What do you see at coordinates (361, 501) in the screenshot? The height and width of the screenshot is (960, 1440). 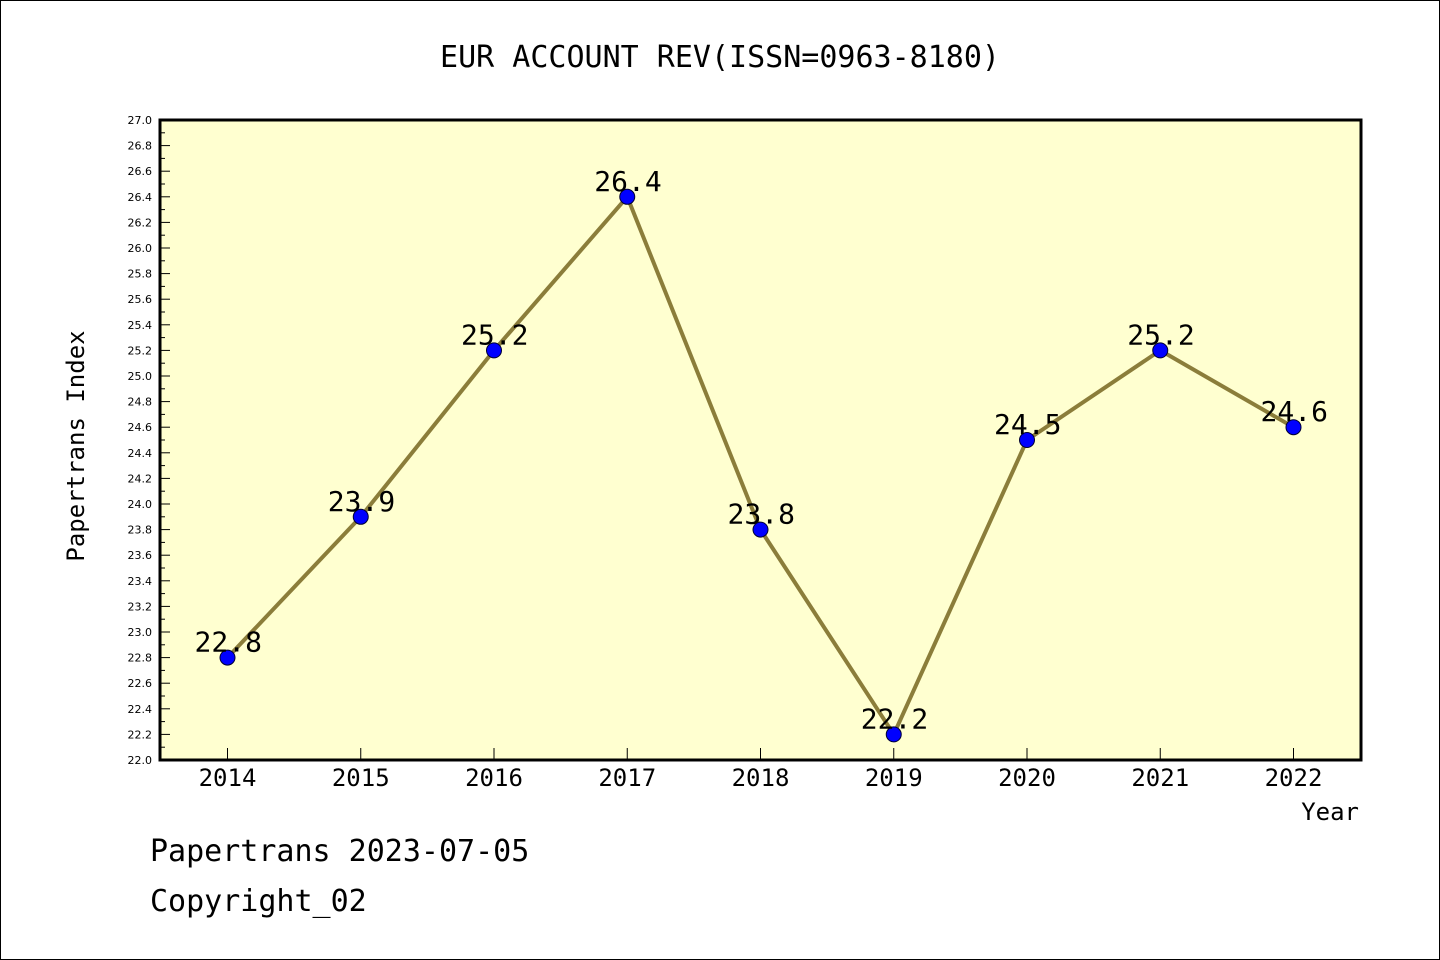 I see `data-label: 23.9` at bounding box center [361, 501].